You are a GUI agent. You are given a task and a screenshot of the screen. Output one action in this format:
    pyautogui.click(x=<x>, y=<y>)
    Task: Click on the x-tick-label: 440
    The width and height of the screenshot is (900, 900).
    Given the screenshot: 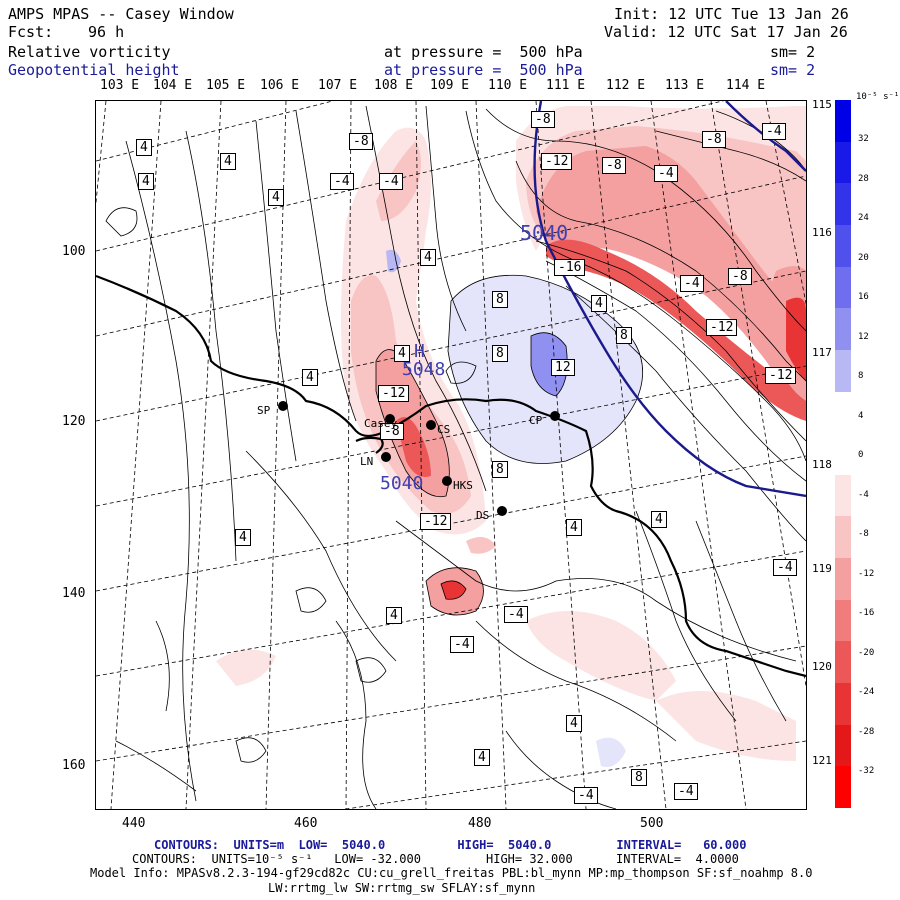 What is the action you would take?
    pyautogui.click(x=134, y=823)
    